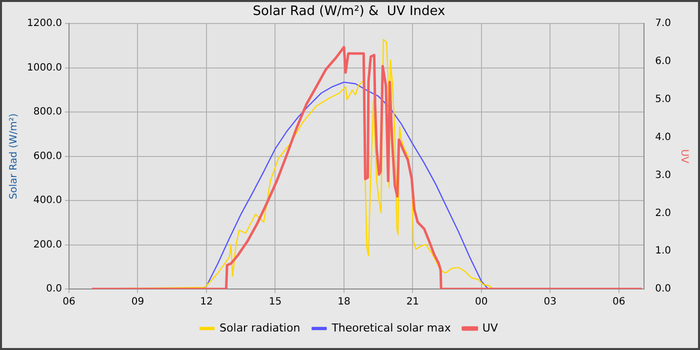  I want to click on x-tick-label: 21, so click(413, 302).